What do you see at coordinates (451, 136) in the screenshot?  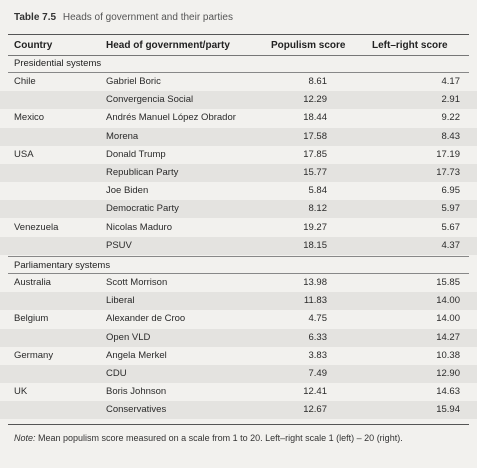 I see `cell-left-right: 8.43` at bounding box center [451, 136].